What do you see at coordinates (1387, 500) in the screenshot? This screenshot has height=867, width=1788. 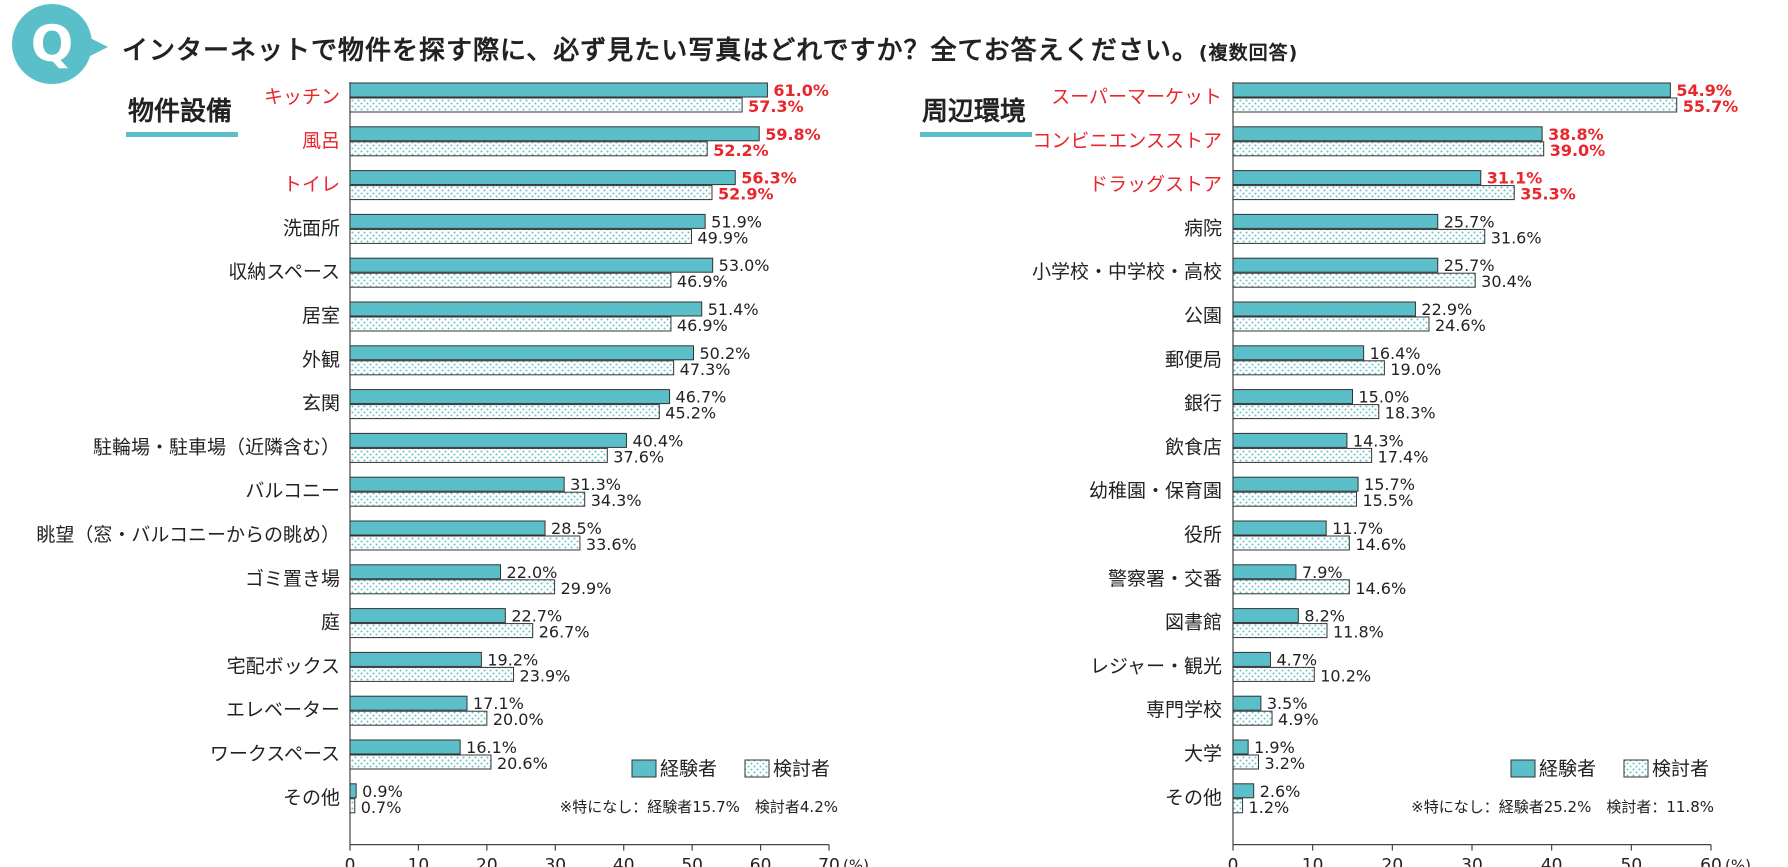 I see `data-label-considering: 15.5%` at bounding box center [1387, 500].